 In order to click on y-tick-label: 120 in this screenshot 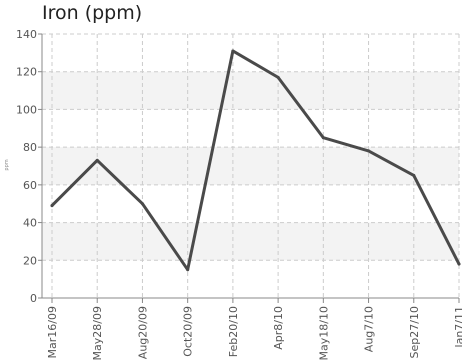, I will do `click(26, 72)`.